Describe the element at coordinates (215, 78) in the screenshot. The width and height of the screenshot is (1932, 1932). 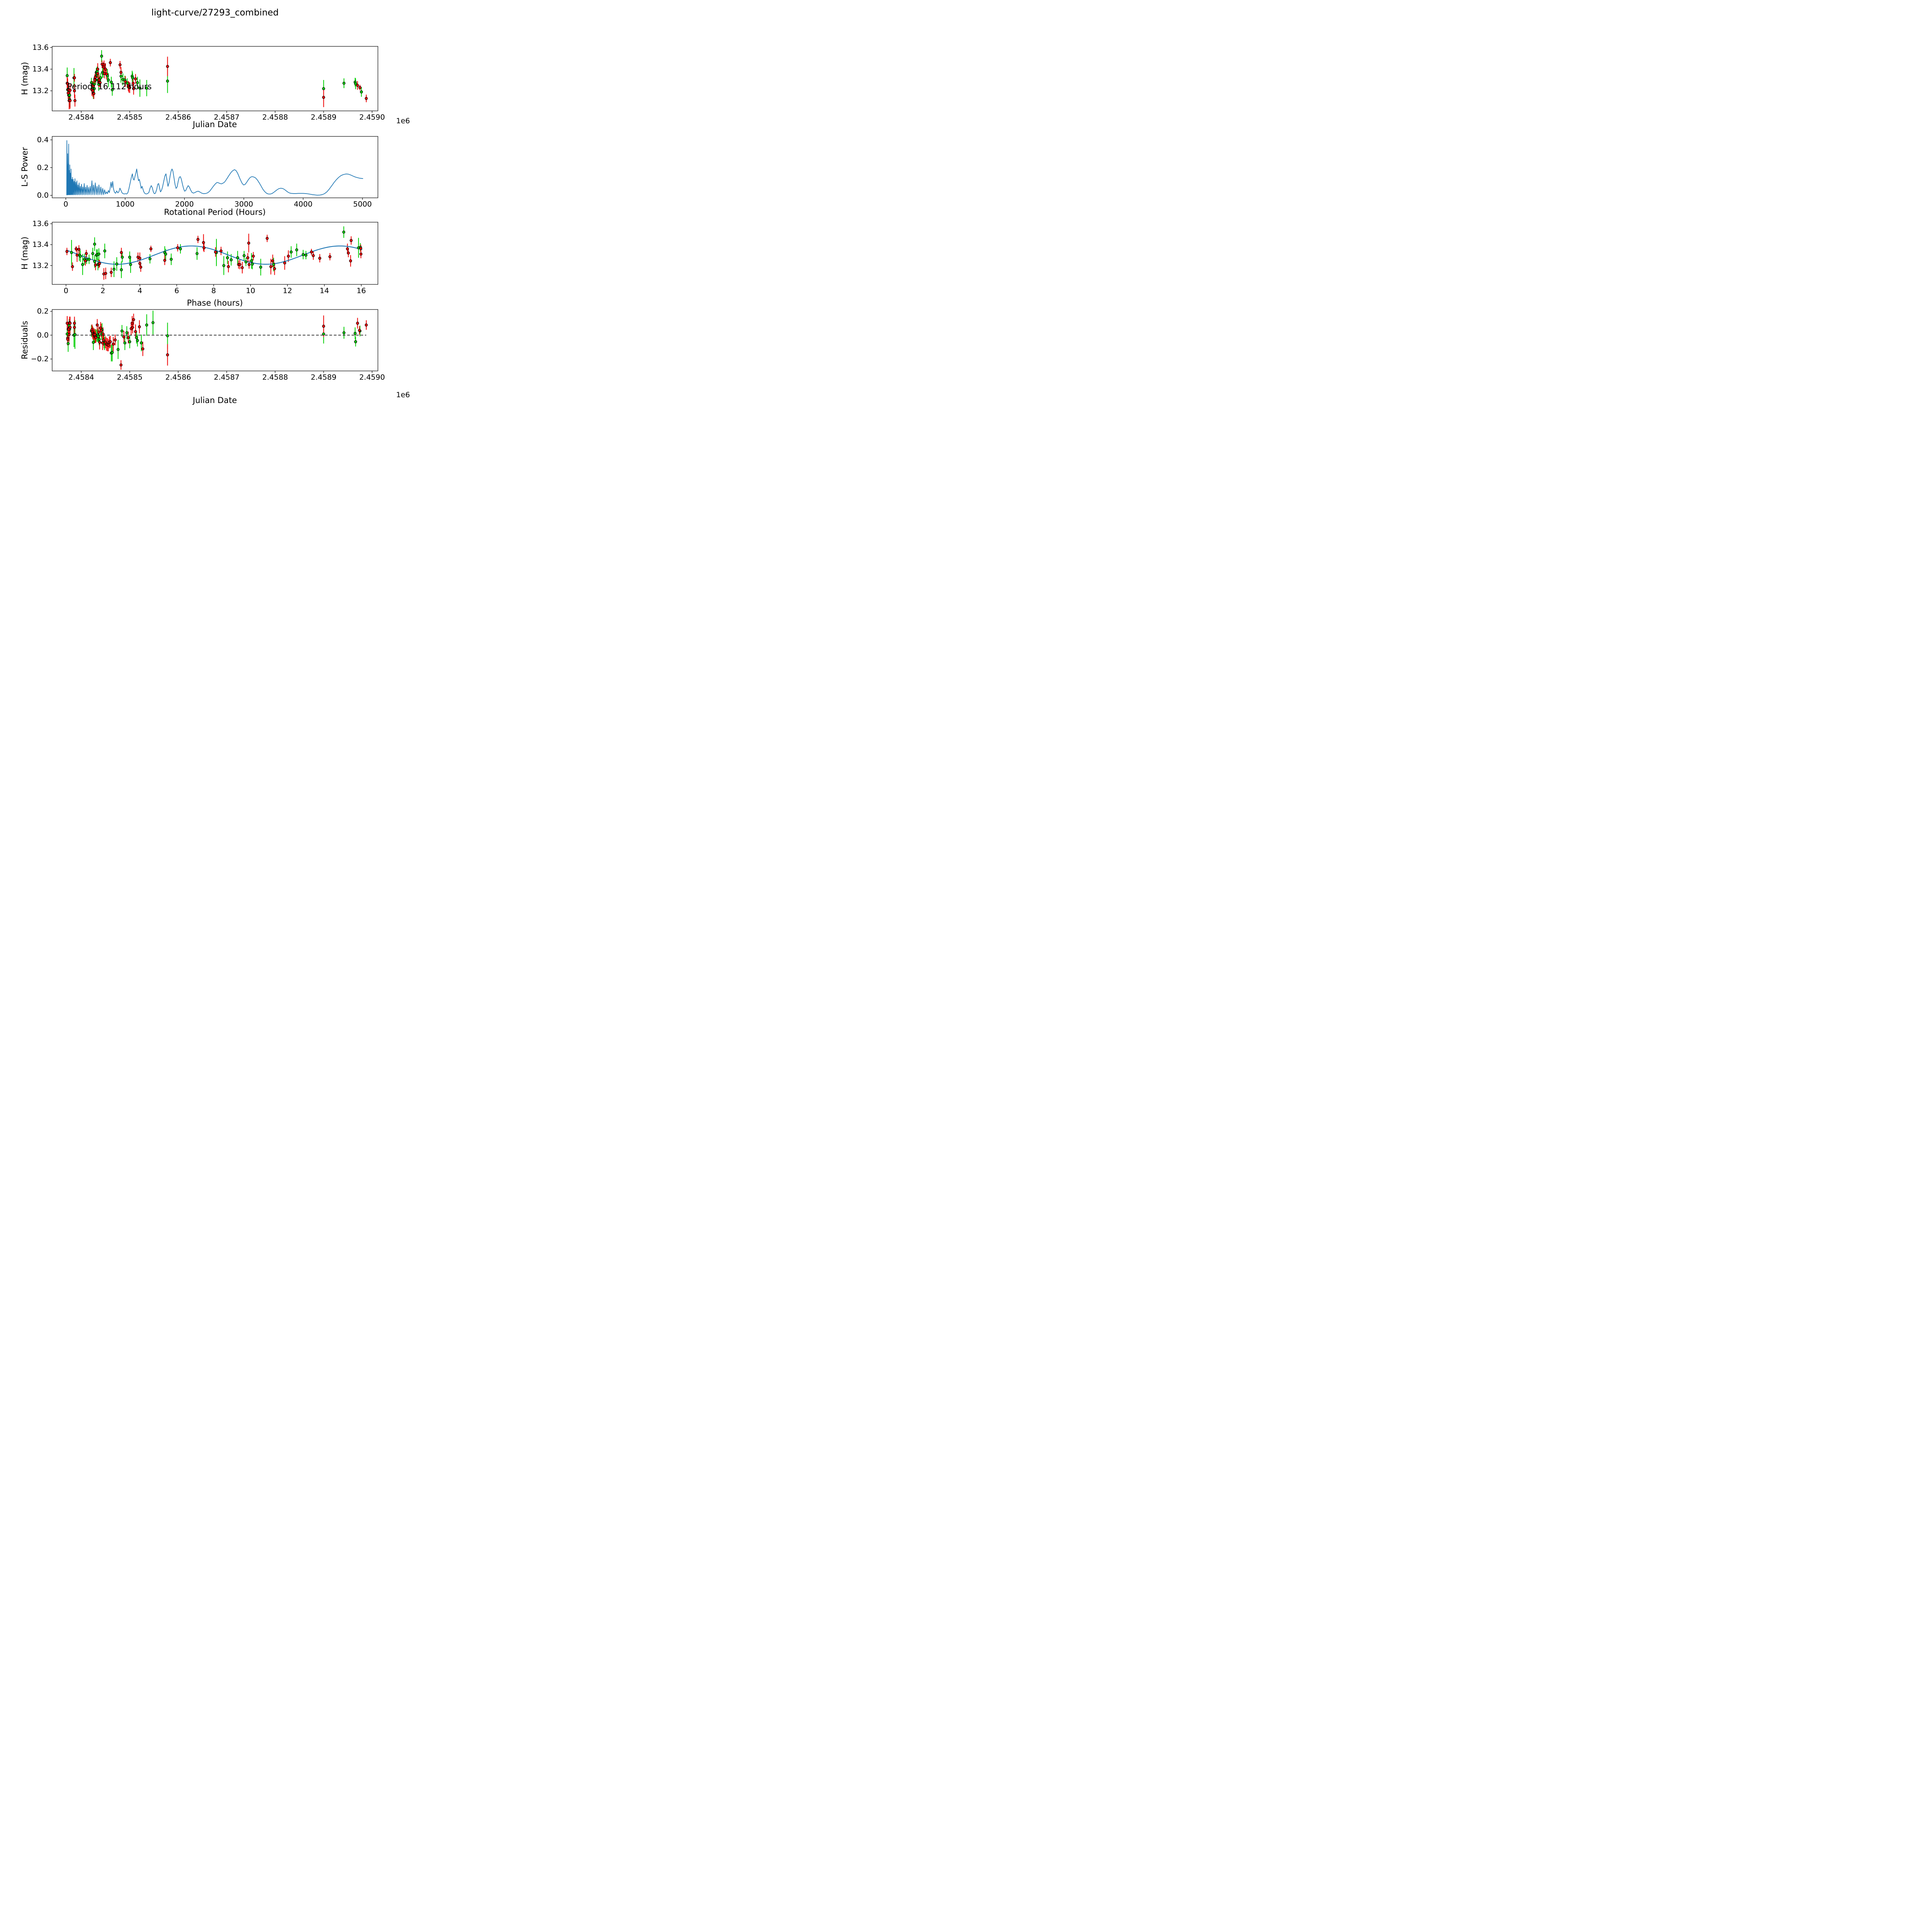
I see `axes-spines` at that location.